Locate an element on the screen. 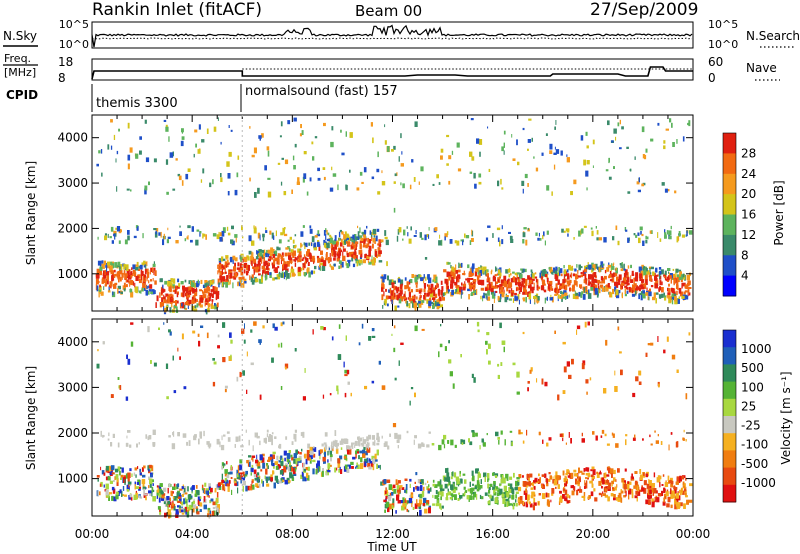 This screenshot has width=800, height=554. station-title: Rankin Inlet (fitACF) is located at coordinates (177, 10).